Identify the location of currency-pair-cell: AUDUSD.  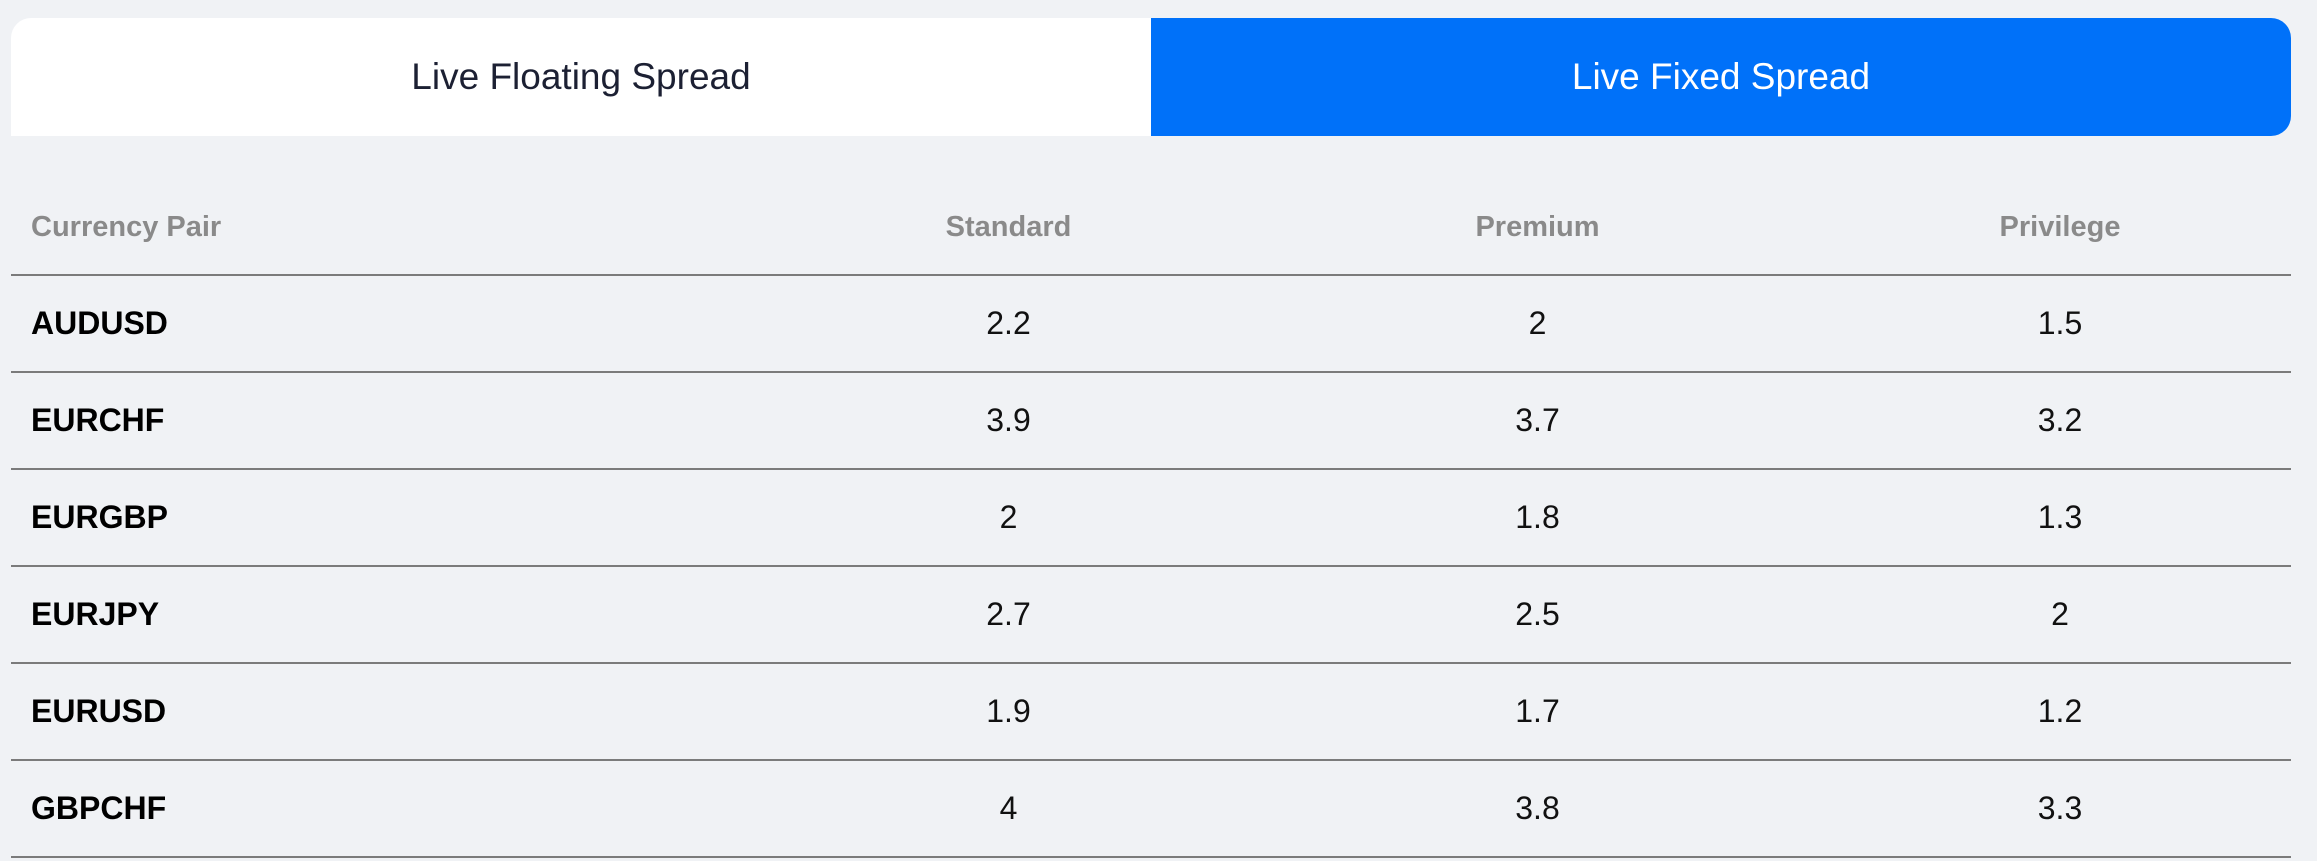
(391, 324).